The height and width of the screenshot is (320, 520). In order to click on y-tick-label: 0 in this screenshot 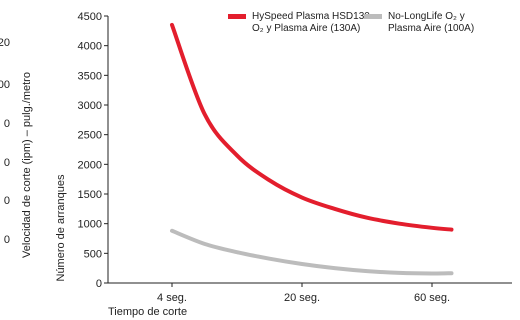, I will do `click(99, 284)`.